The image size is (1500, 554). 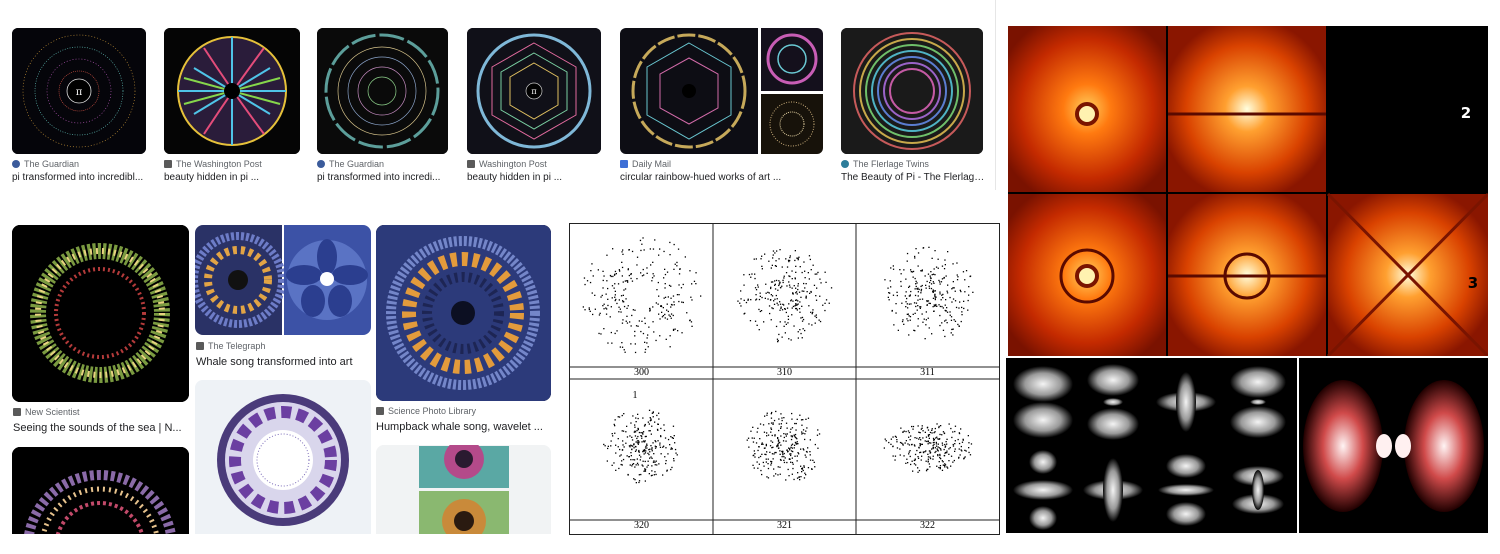 What do you see at coordinates (885, 164) in the screenshot?
I see `result-source: The Flerlage Twins` at bounding box center [885, 164].